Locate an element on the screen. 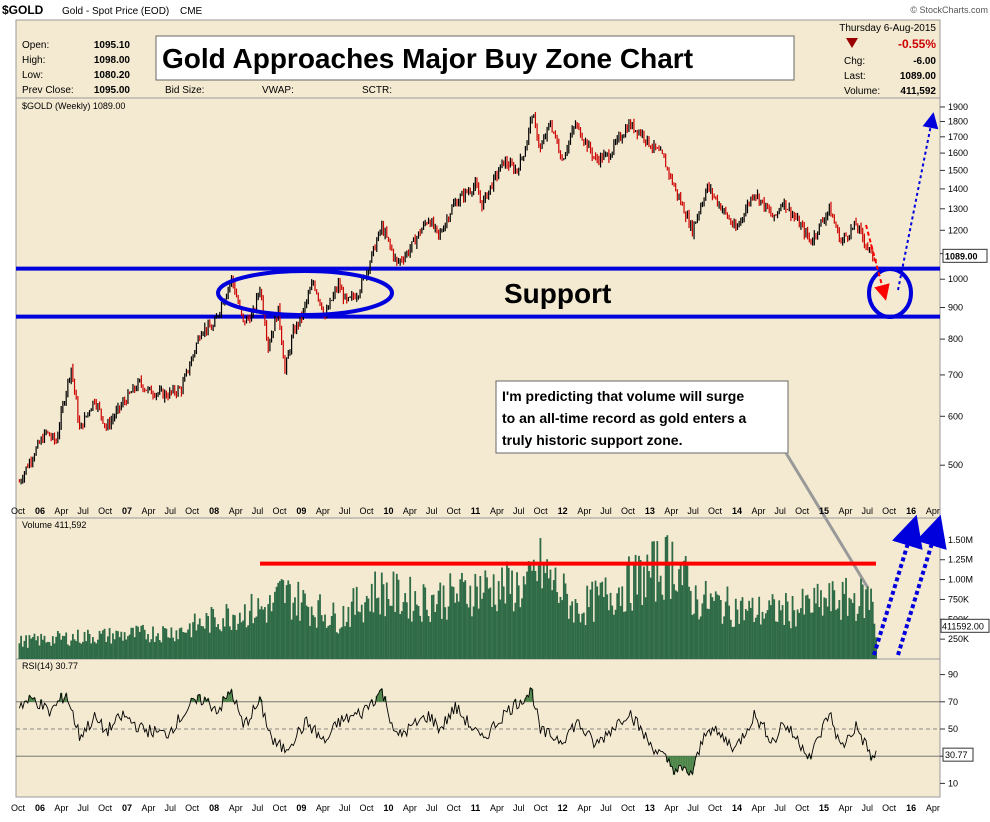 The height and width of the screenshot is (822, 990). last-rsi-tag-label: 30.77 is located at coordinates (956, 755).